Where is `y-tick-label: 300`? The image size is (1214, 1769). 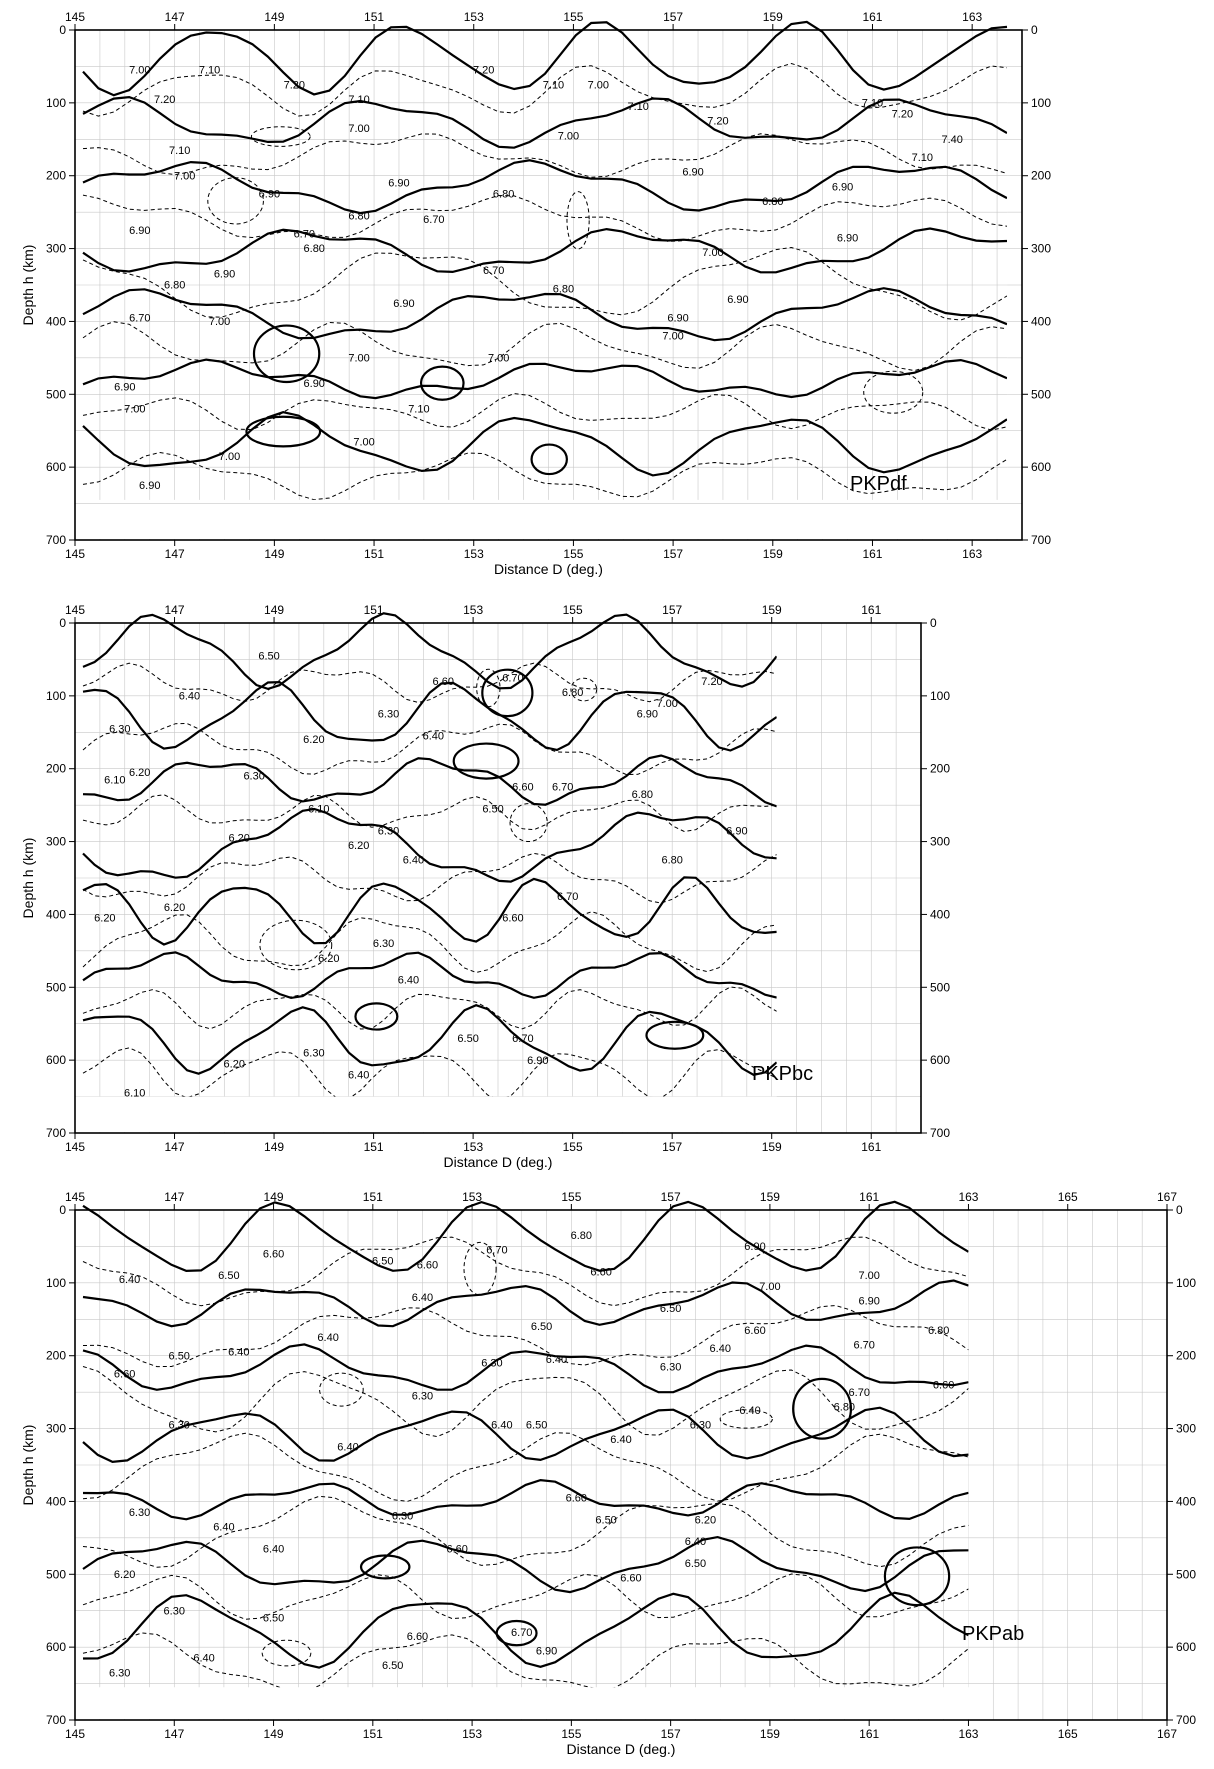
y-tick-label: 300 is located at coordinates (56, 842).